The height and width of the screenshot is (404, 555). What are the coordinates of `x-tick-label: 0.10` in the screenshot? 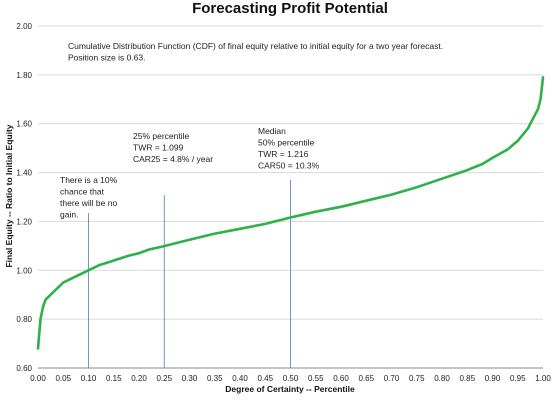 It's located at (89, 378).